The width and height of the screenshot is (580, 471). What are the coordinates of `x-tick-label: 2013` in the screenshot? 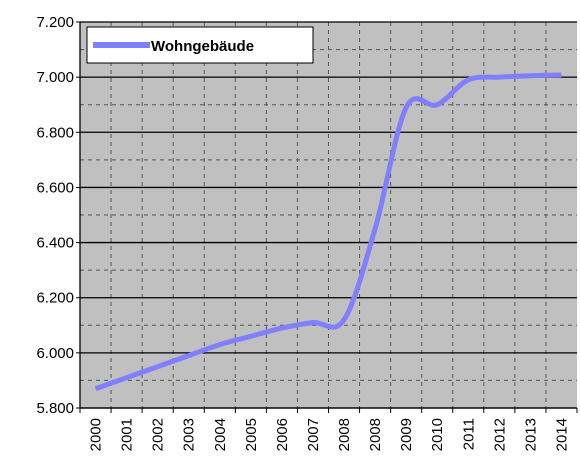 It's located at (530, 434).